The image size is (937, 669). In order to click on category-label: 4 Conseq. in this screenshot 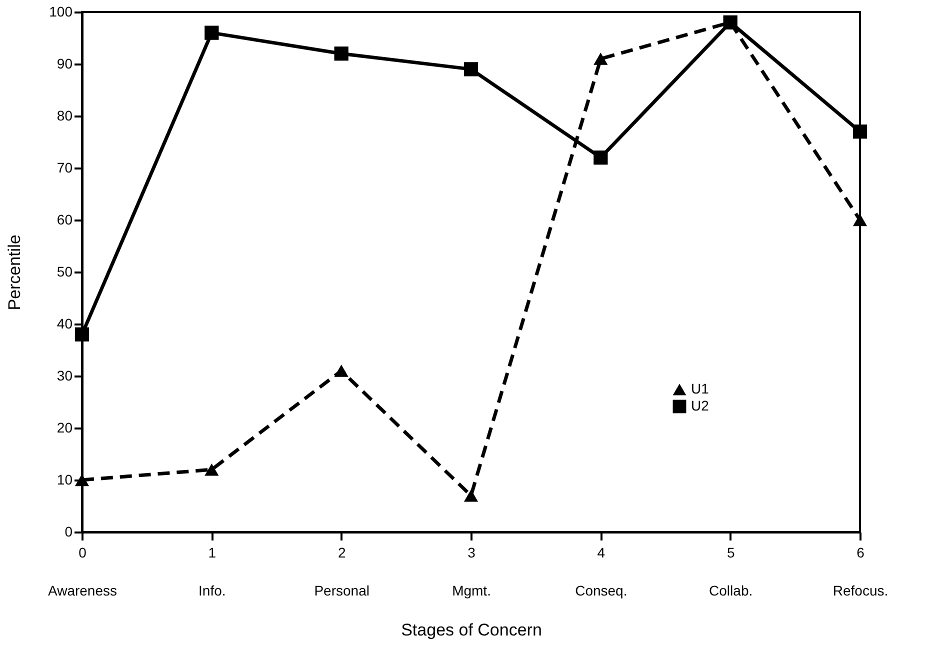, I will do `click(601, 571)`.